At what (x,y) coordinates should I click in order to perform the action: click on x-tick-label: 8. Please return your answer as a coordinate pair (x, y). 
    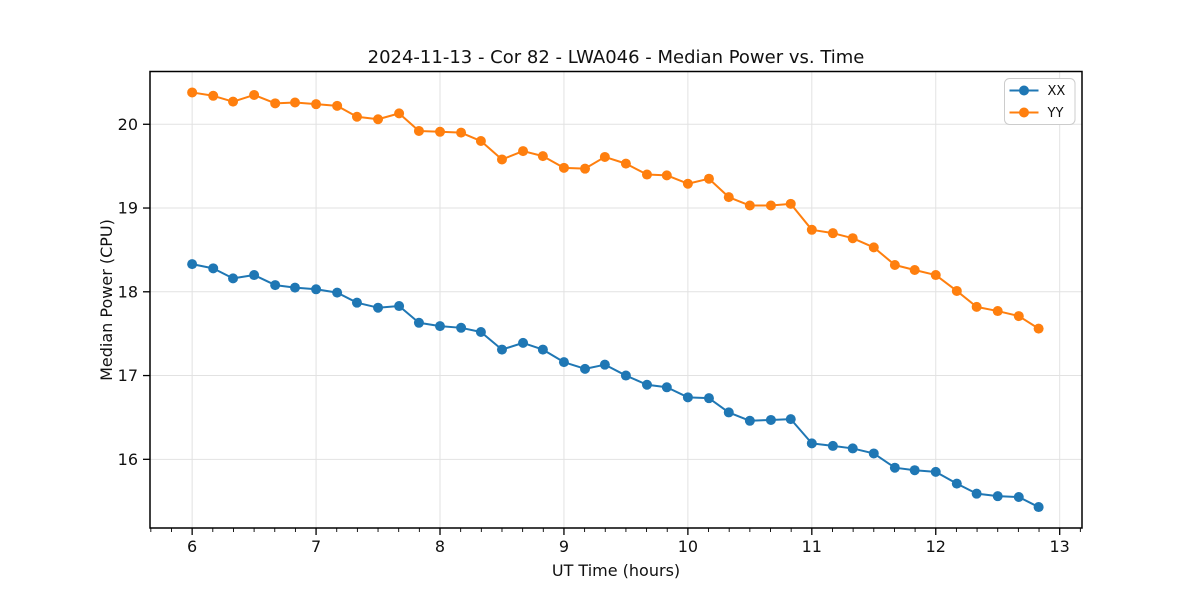
    Looking at the image, I should click on (440, 546).